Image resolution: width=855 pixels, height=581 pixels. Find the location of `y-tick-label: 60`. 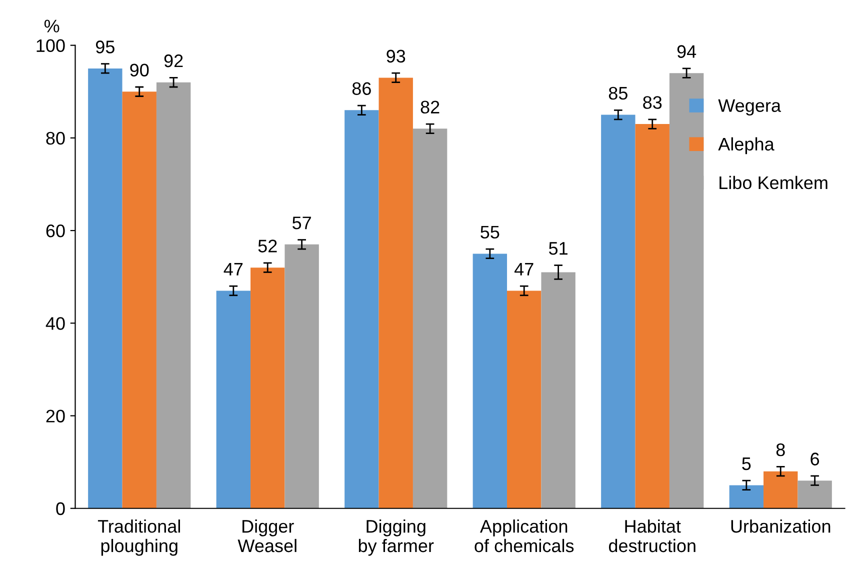

y-tick-label: 60 is located at coordinates (55, 231).